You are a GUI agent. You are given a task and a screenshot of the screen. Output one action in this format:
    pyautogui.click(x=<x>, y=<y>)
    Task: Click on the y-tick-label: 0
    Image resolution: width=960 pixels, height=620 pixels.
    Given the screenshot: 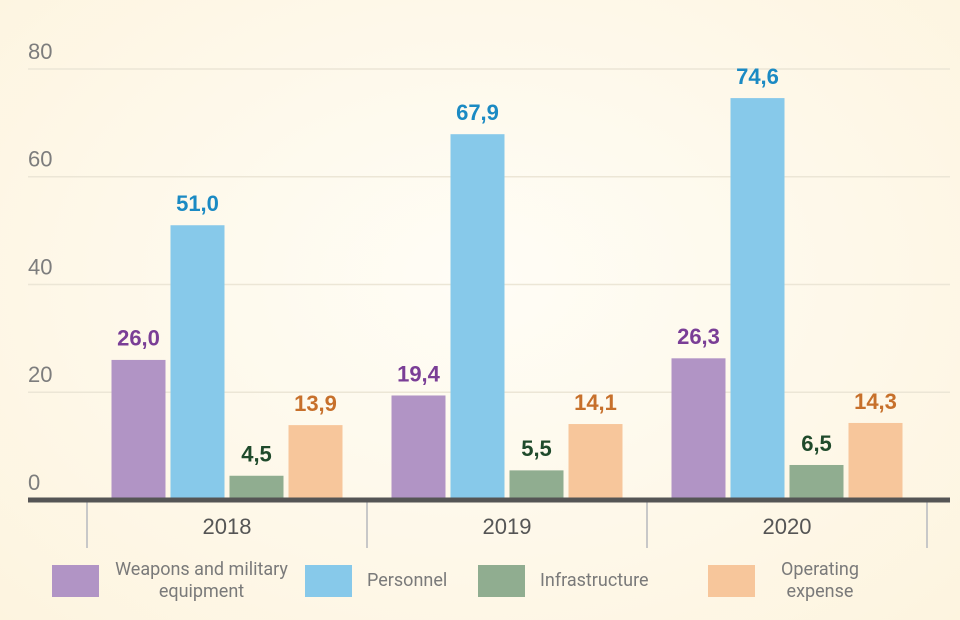 What is the action you would take?
    pyautogui.click(x=34, y=482)
    